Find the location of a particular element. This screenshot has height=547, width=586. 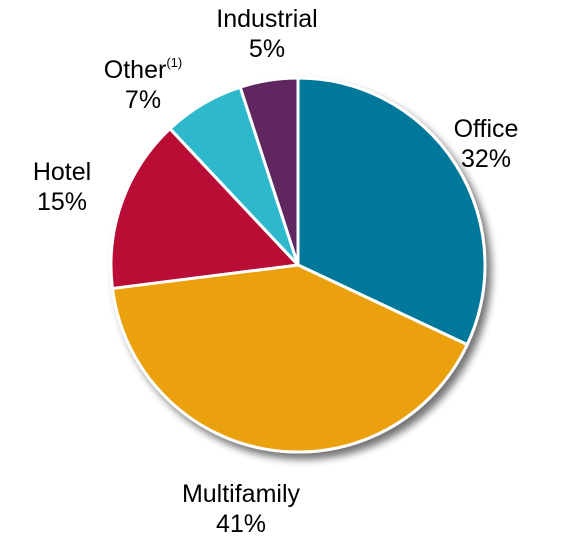

slice-name-other-text: Other is located at coordinates (135, 70).